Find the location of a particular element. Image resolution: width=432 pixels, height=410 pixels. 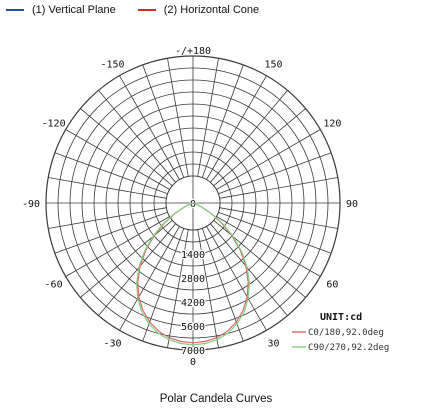

radial-tick-label: 7000 is located at coordinates (193, 351).